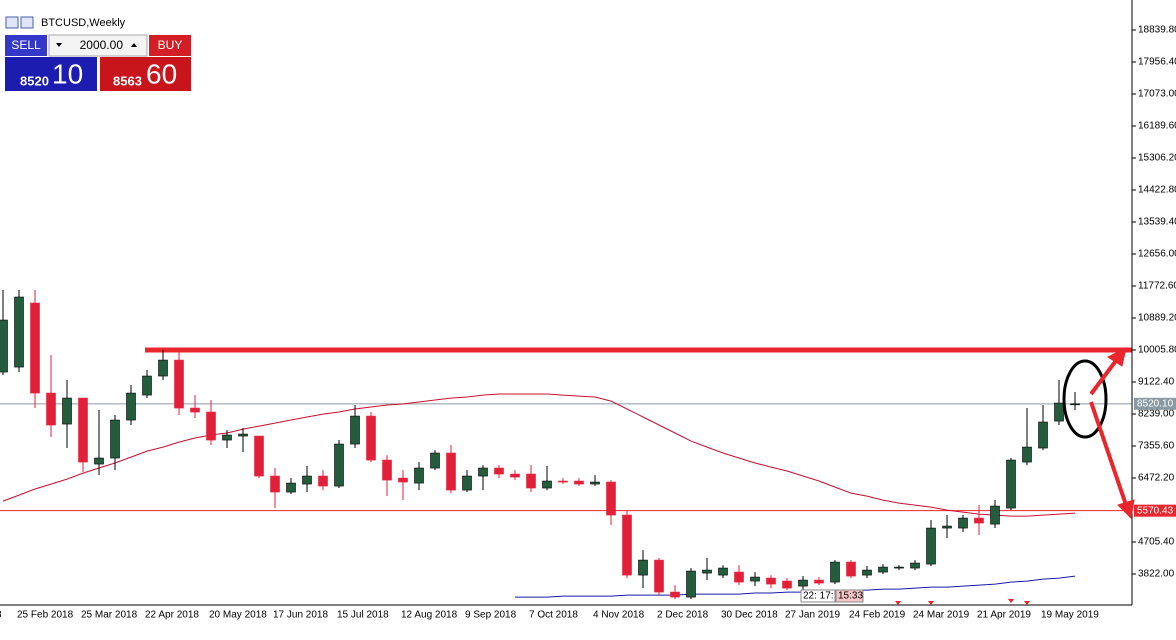 The image size is (1176, 640). I want to click on y-tick-label: 10005.80, so click(1157, 350).